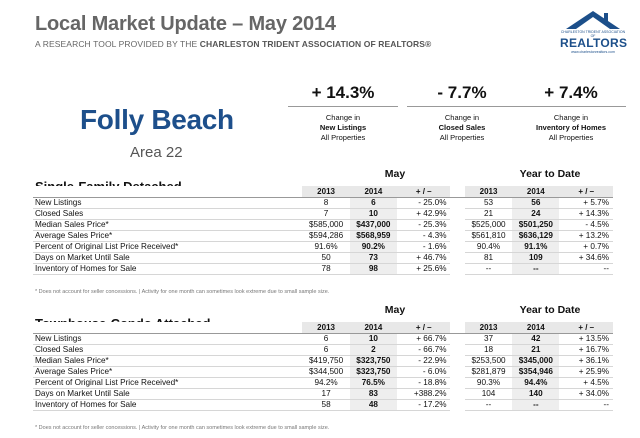 The width and height of the screenshot is (640, 438). Describe the element at coordinates (168, 214) in the screenshot. I see `metric-cell: Closed Sales` at that location.